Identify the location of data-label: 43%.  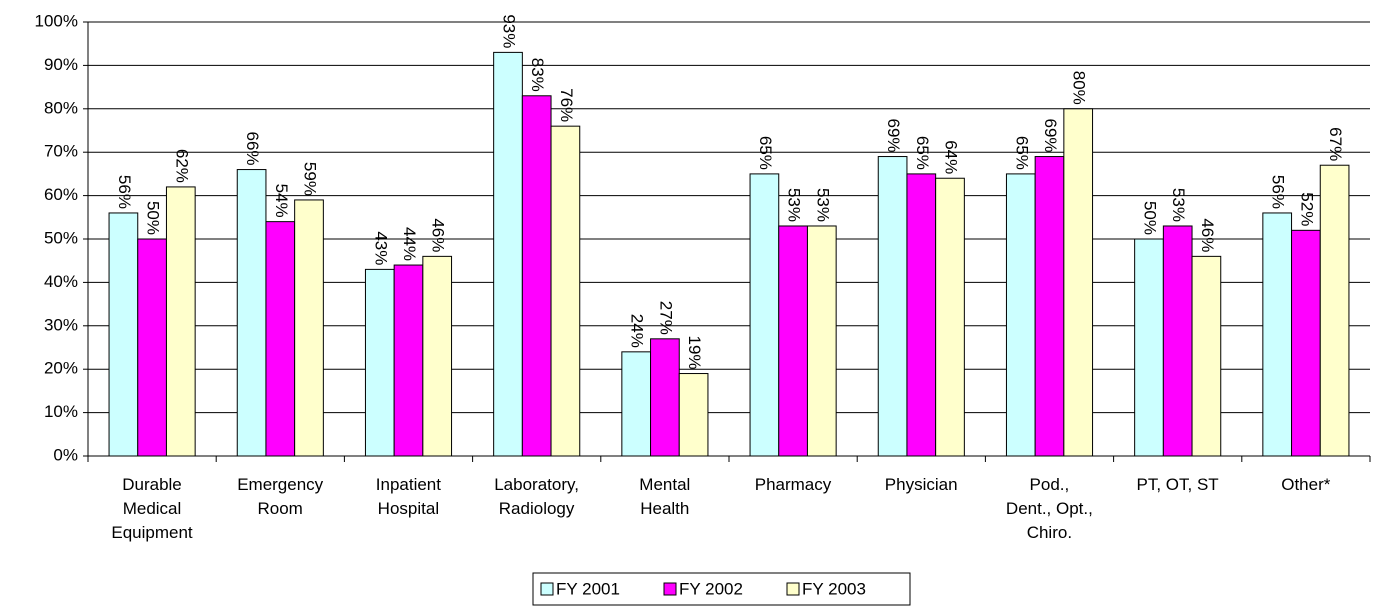
(380, 248).